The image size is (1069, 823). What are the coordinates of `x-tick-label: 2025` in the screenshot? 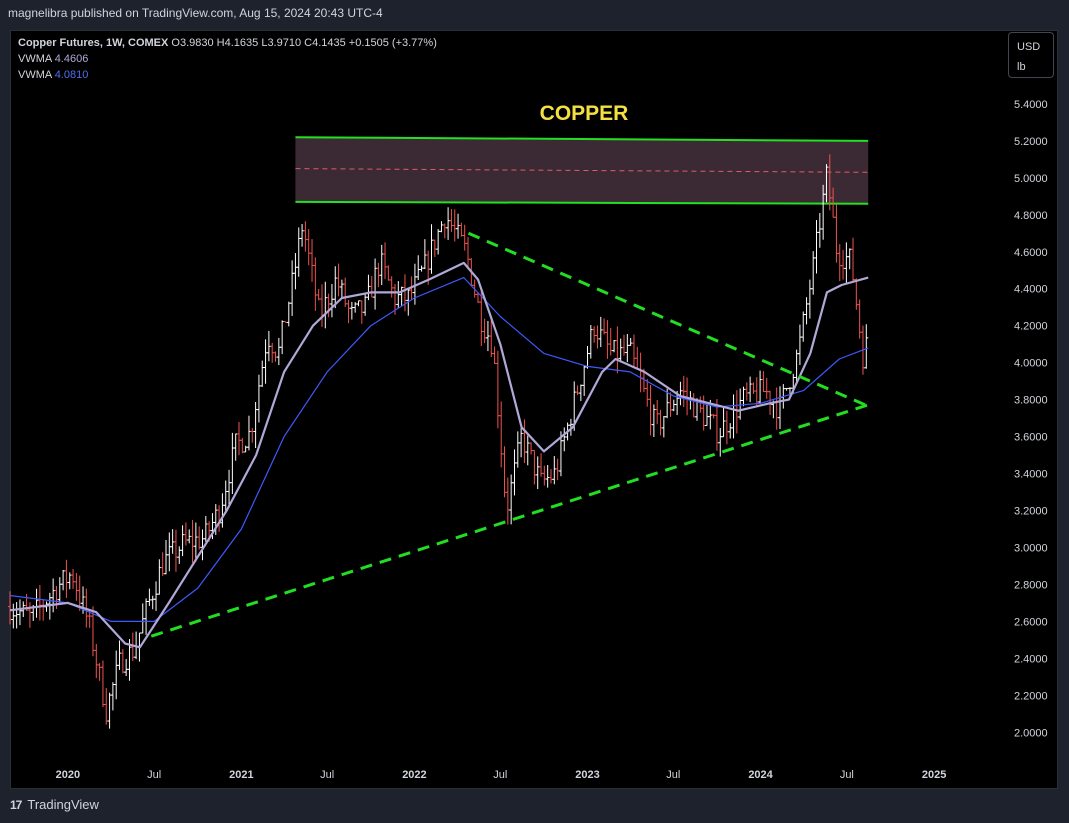 It's located at (934, 775).